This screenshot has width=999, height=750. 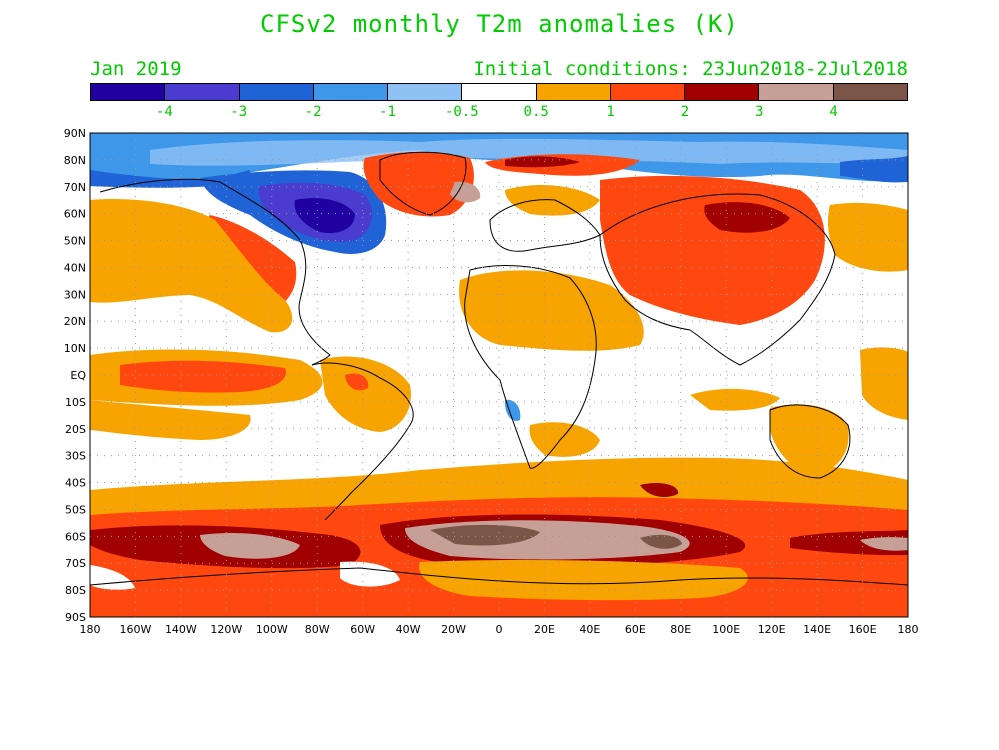 What do you see at coordinates (453, 629) in the screenshot?
I see `longitude-tick-label: 20W` at bounding box center [453, 629].